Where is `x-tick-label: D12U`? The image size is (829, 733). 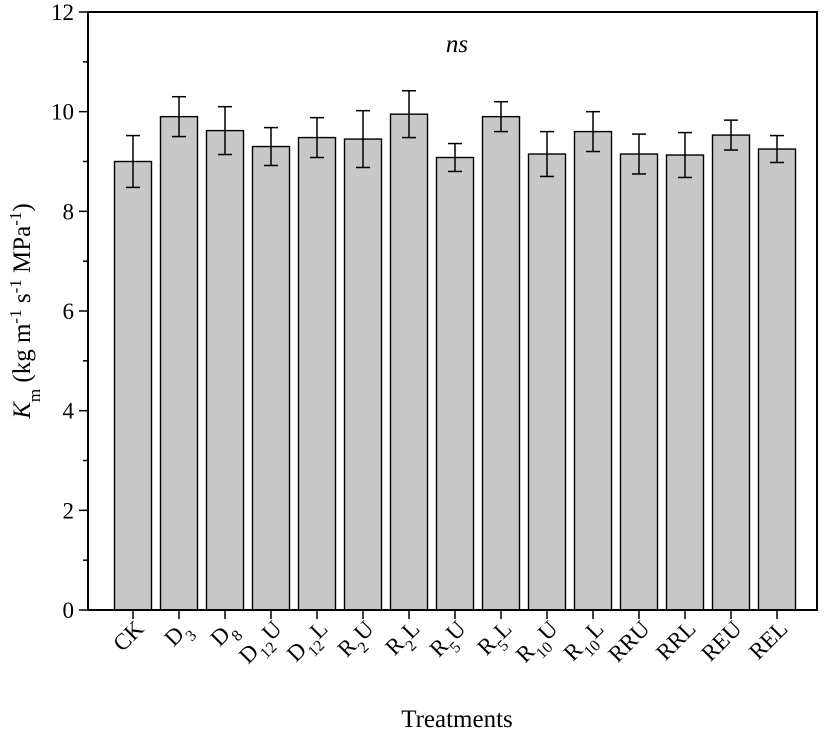
x-tick-label: D12U is located at coordinates (263, 645).